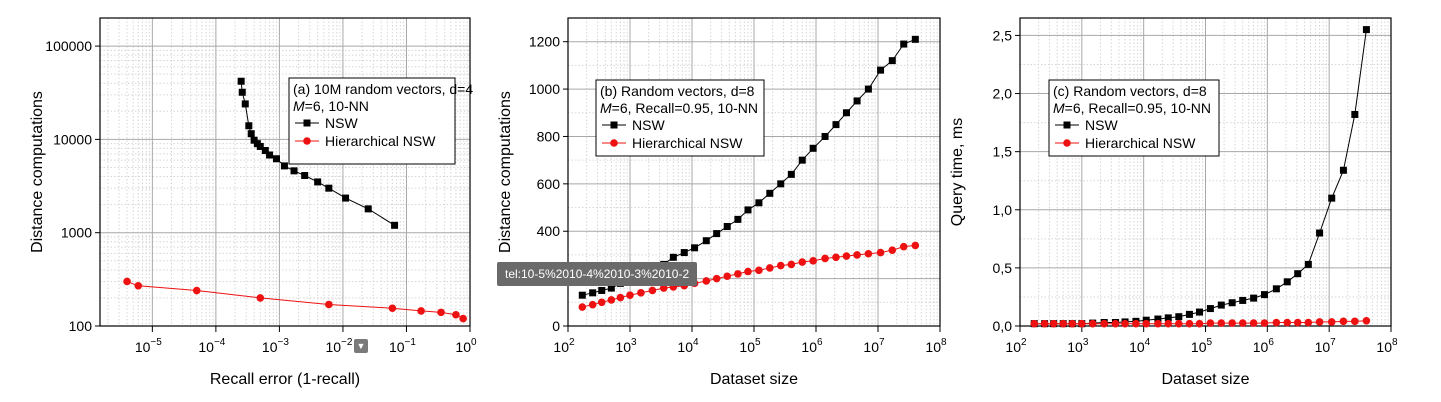 The height and width of the screenshot is (402, 1441). Describe the element at coordinates (37, 172) in the screenshot. I see `y-axis-title: Distance computations` at that location.